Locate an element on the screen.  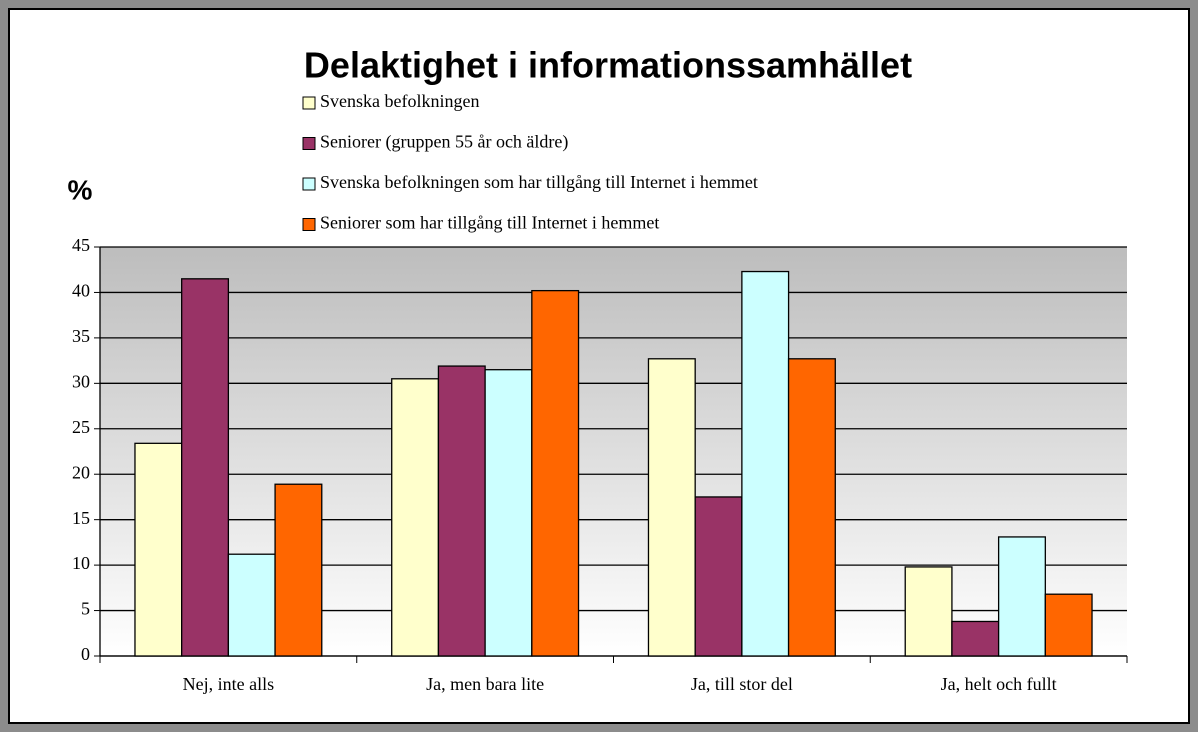
y-tick-label: 0 is located at coordinates (85, 654).